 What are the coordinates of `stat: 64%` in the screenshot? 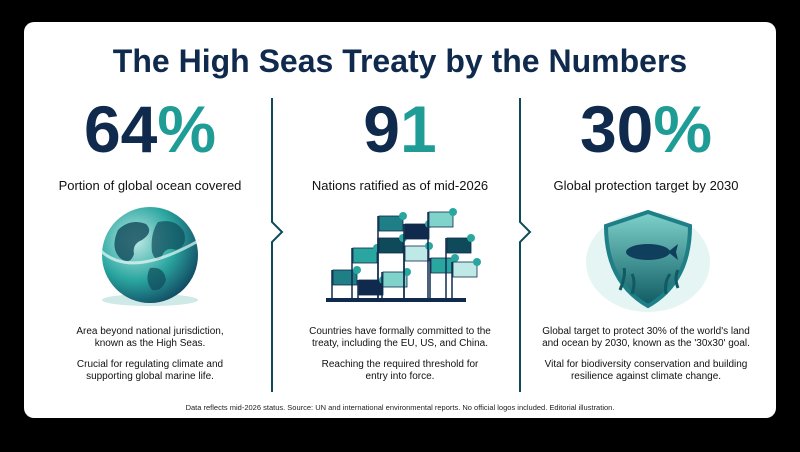 It's located at (150, 129).